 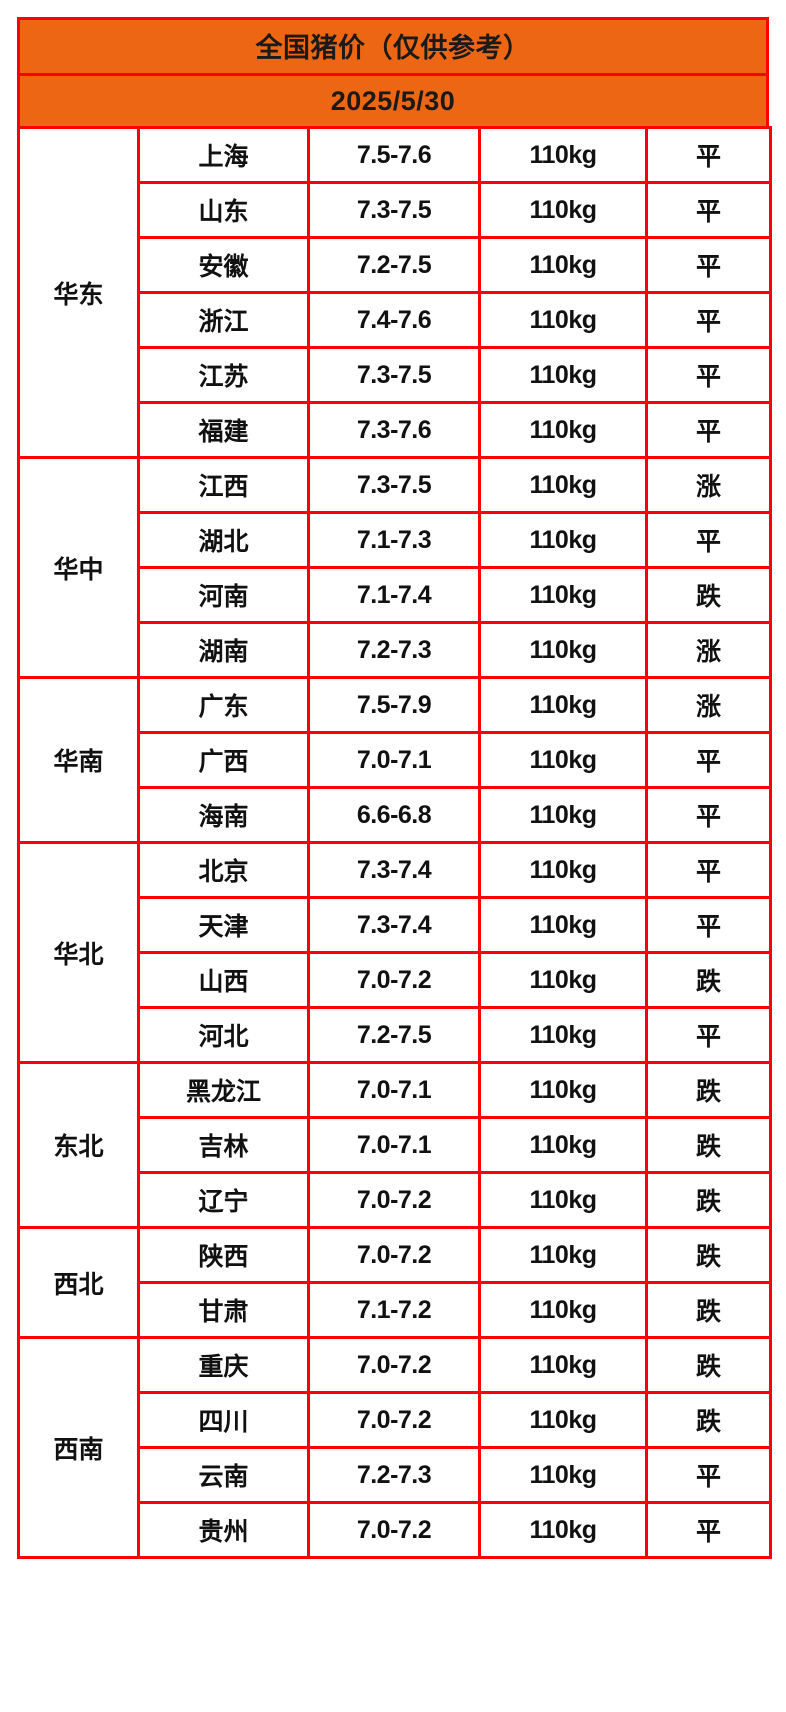 I want to click on table-row: 华南 广东 7.5-7.9 110kg 涨, so click(x=394, y=760).